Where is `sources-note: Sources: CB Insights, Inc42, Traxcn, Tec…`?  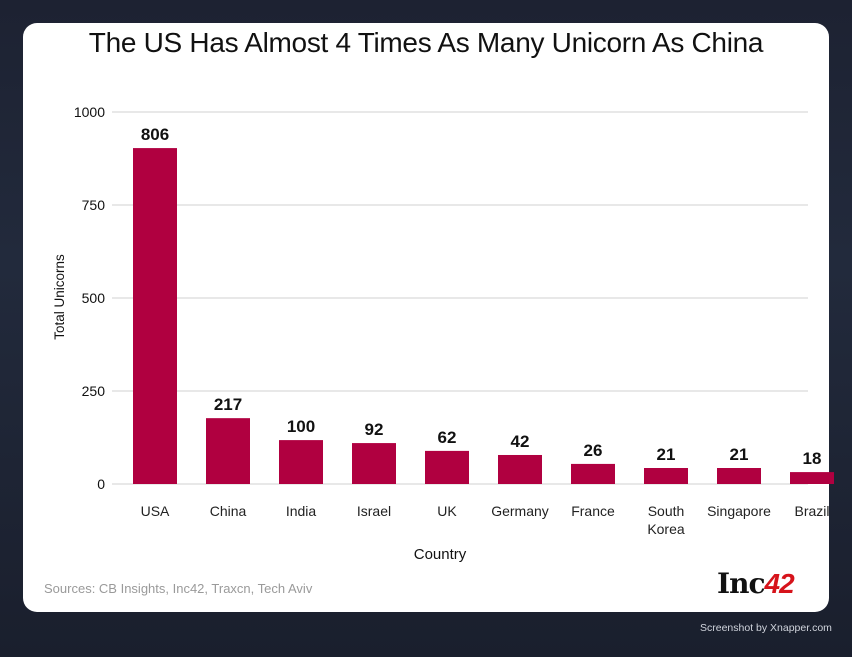
sources-note: Sources: CB Insights, Inc42, Traxcn, Tec… is located at coordinates (178, 588).